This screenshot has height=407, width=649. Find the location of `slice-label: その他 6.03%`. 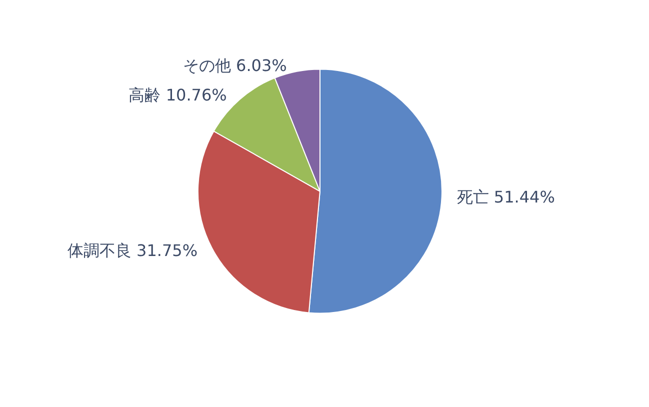

slice-label: その他 6.03% is located at coordinates (234, 66).